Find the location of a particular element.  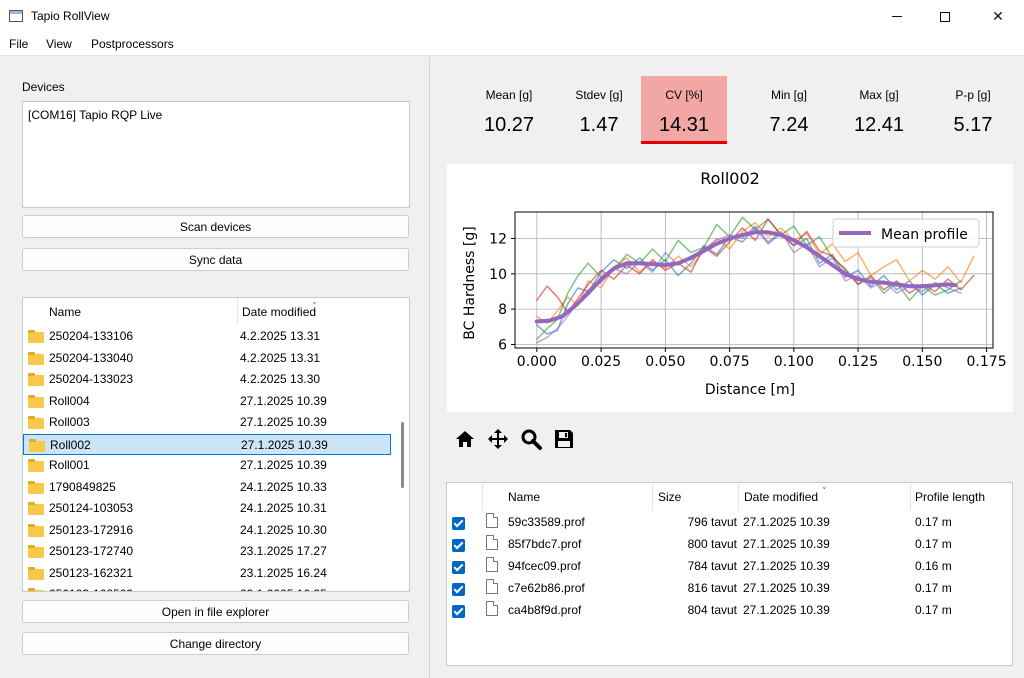

device-item: [COM16] Tapio RQP Live is located at coordinates (95, 115).